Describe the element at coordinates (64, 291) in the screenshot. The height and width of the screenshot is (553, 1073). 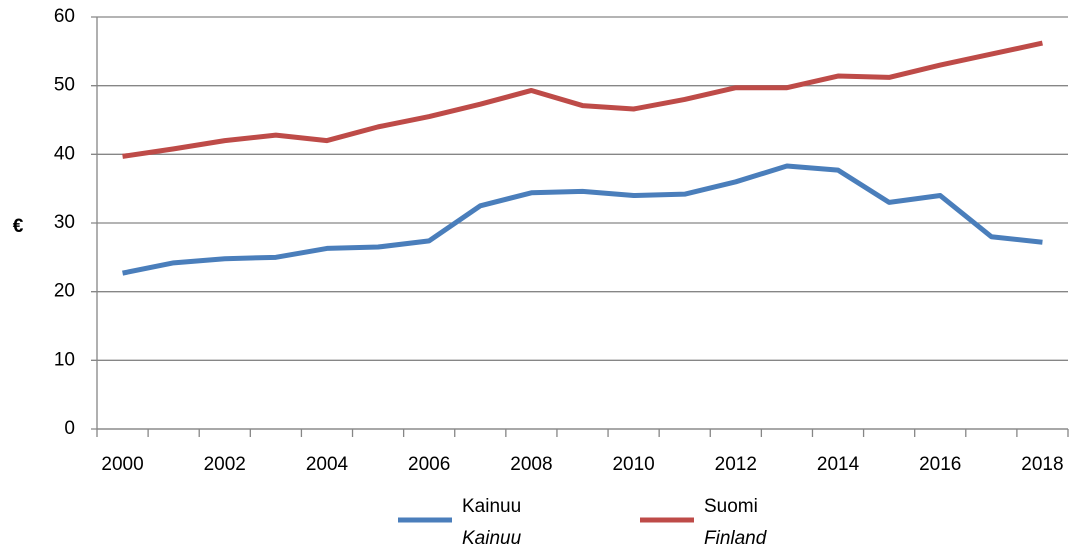
I see `y-tick-label: 20` at that location.